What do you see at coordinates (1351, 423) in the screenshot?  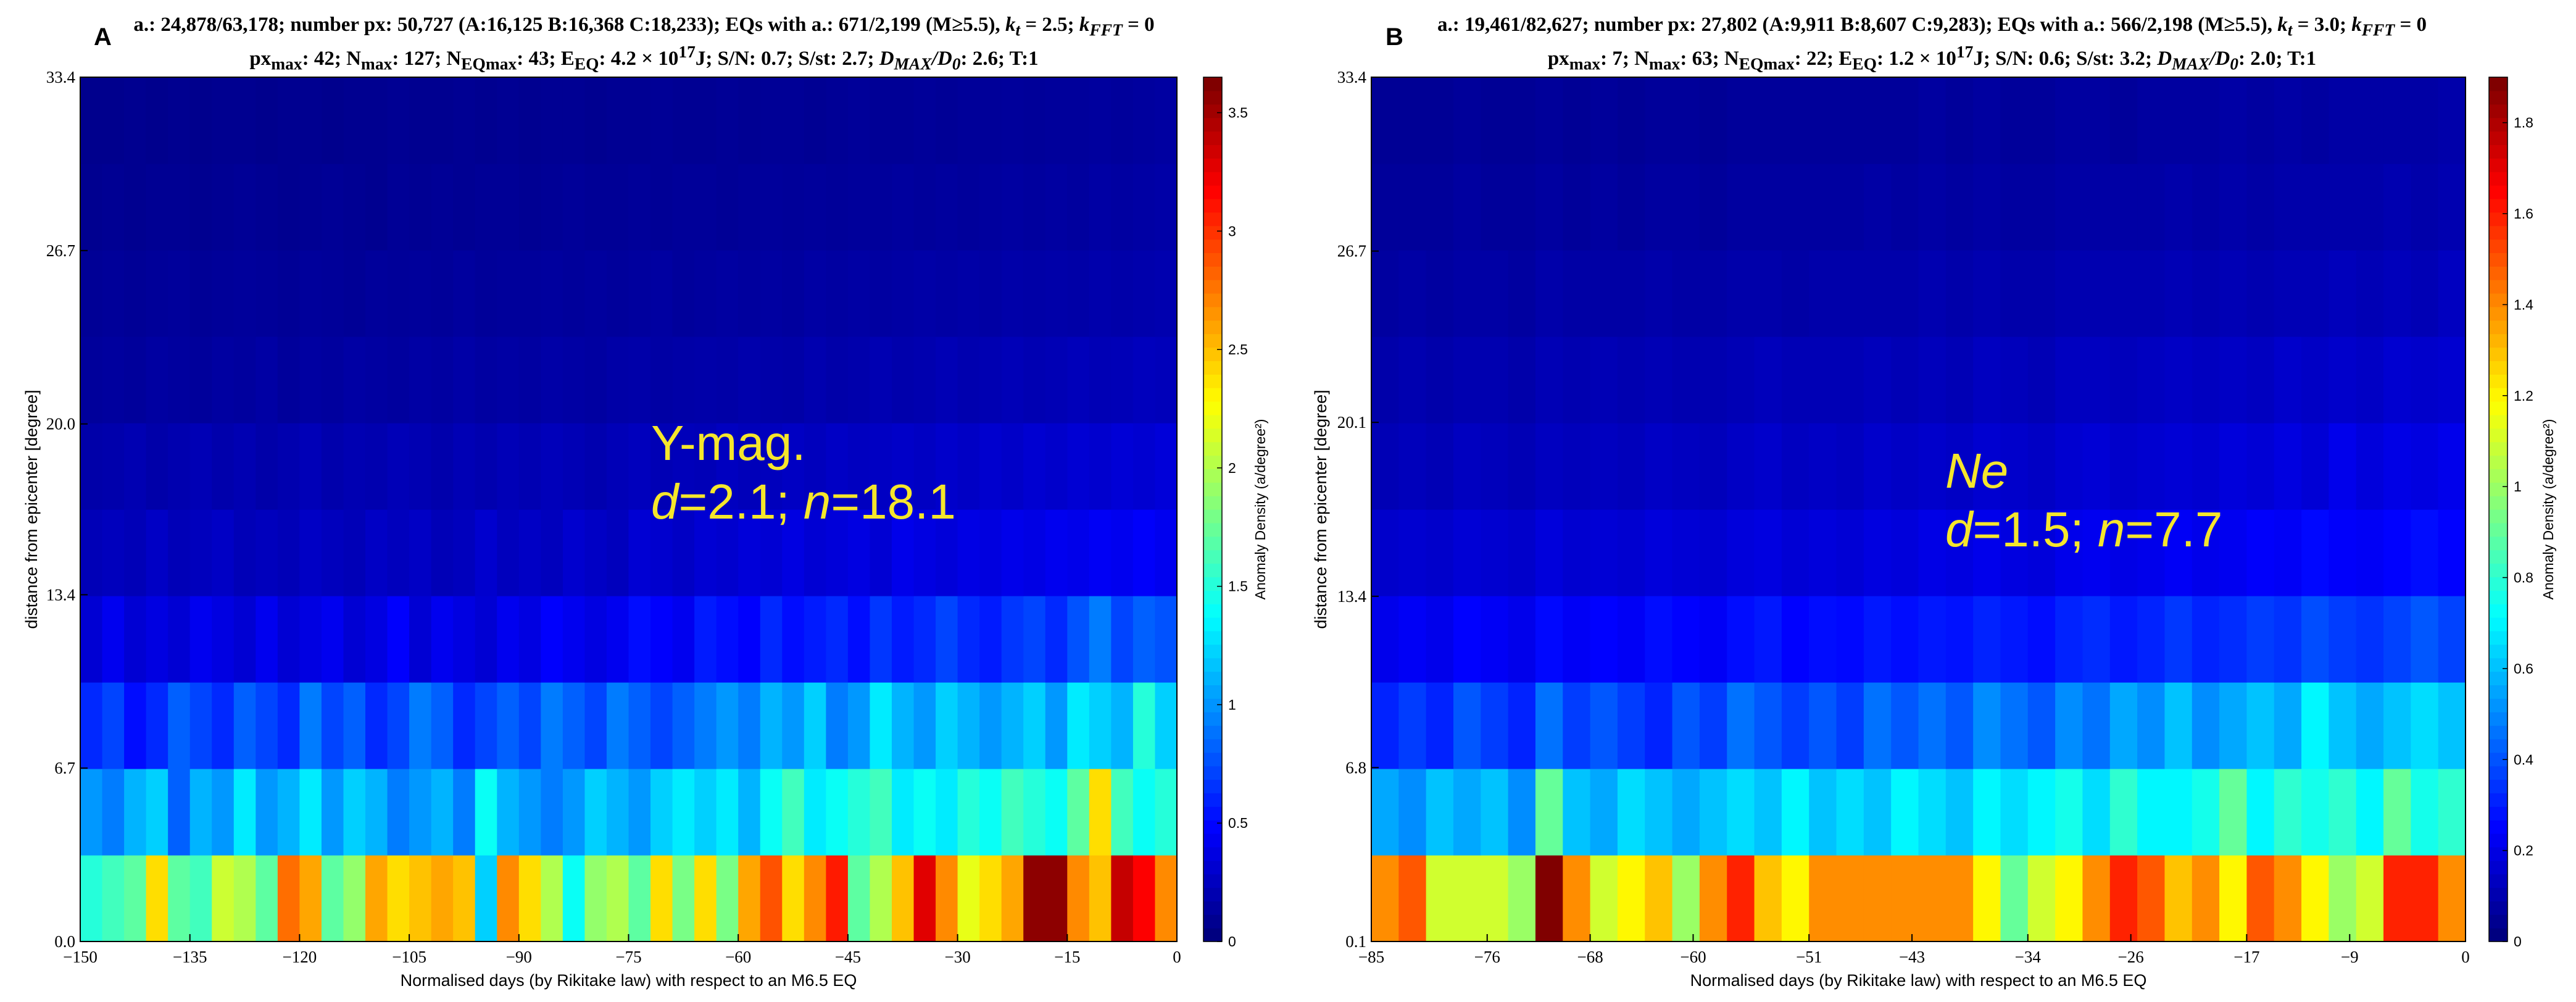 I see `y-tick-label: 20.1` at bounding box center [1351, 423].